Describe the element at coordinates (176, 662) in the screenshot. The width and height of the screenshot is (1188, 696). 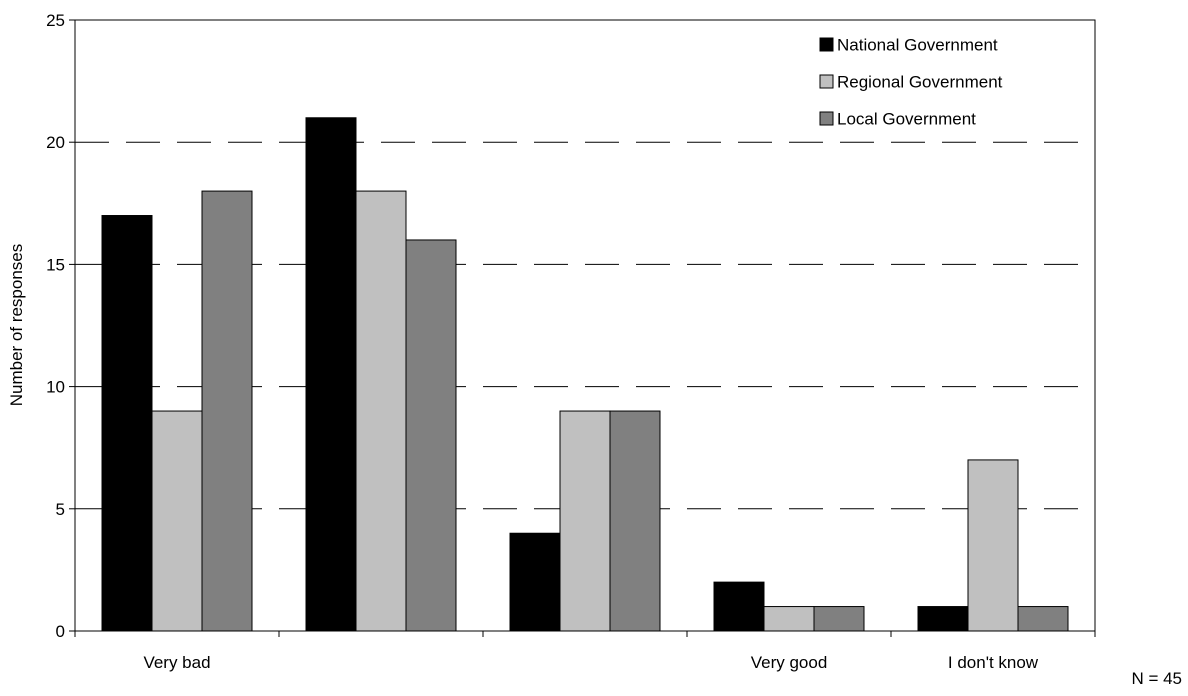
I see `x-tick-label: Very bad` at that location.